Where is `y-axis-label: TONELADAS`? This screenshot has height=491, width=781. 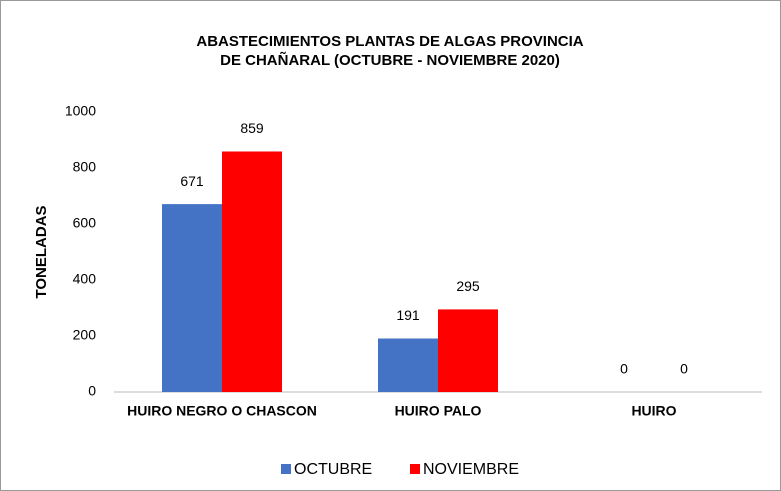
y-axis-label: TONELADAS is located at coordinates (41, 251).